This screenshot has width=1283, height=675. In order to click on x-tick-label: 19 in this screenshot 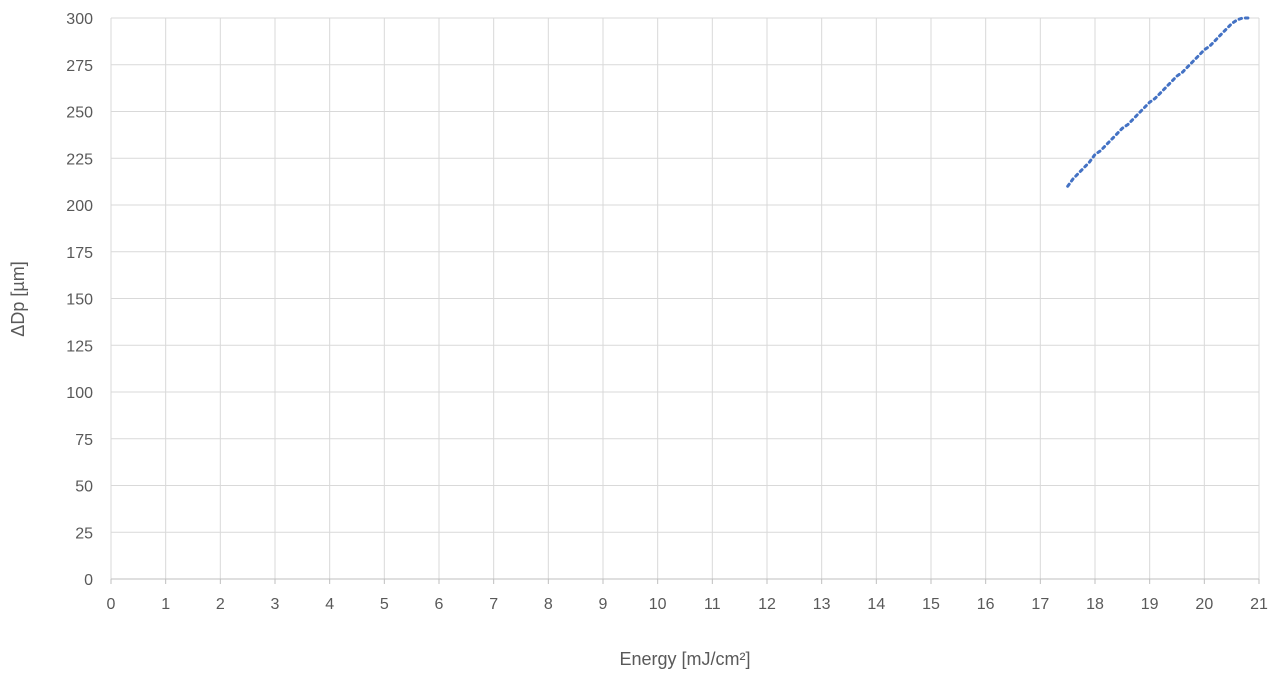, I will do `click(1150, 604)`.